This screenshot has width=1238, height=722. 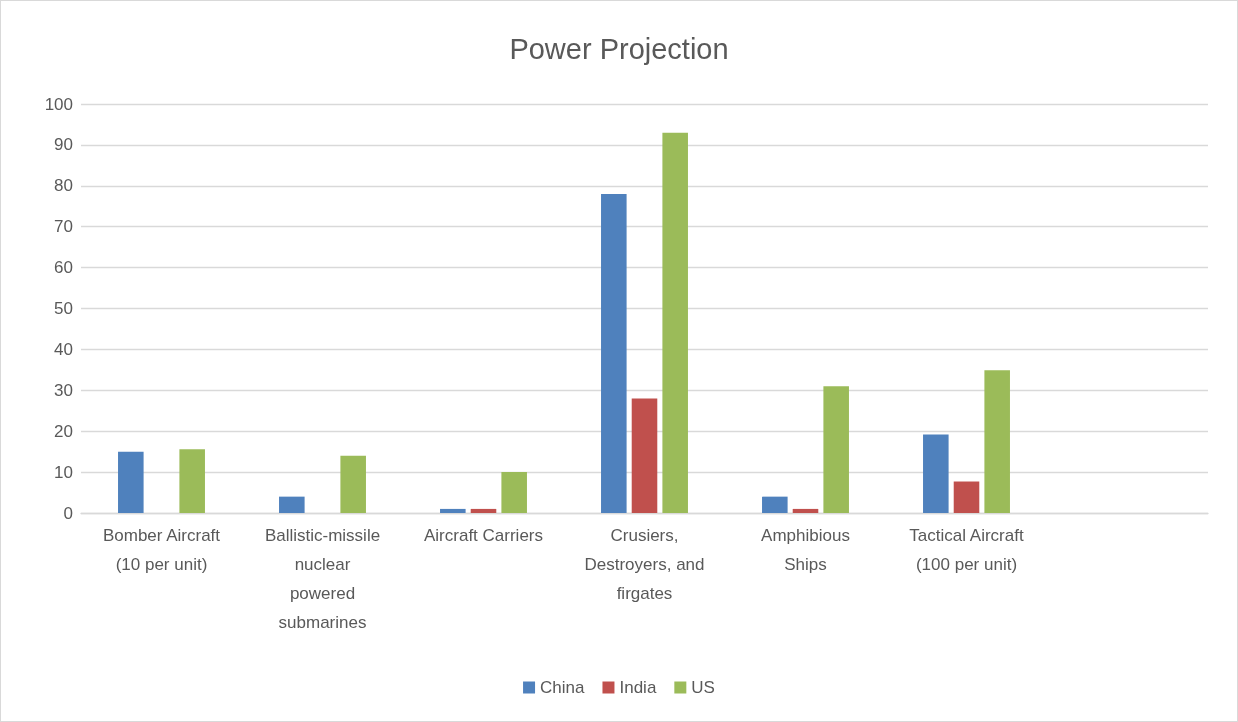 I want to click on y-tick-label: 50, so click(x=63, y=308).